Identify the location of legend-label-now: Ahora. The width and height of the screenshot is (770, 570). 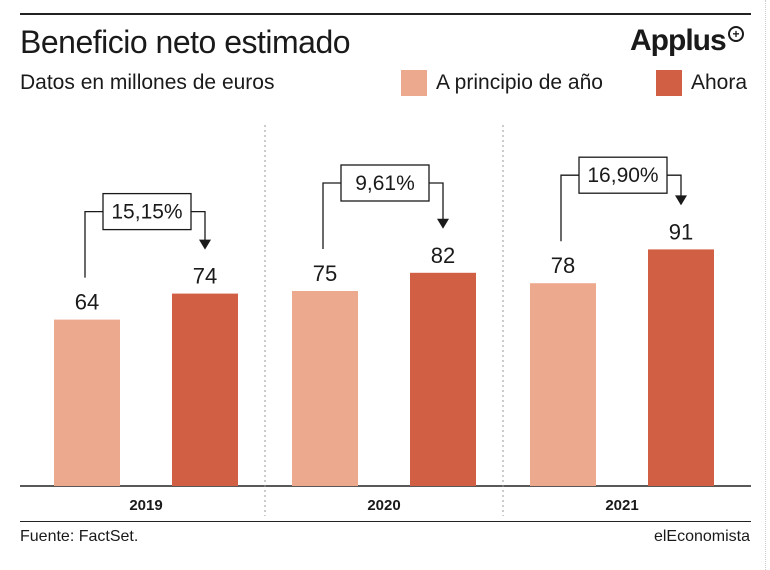
(719, 82).